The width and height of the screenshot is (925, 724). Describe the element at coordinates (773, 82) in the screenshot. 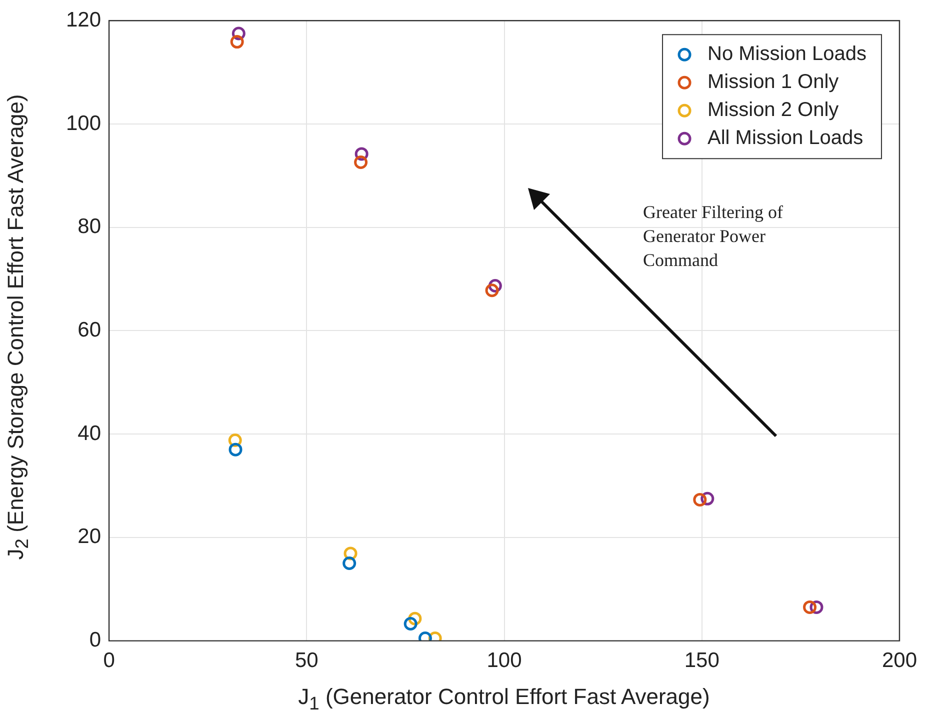

I see `legend-label: Mission 1 Only` at that location.